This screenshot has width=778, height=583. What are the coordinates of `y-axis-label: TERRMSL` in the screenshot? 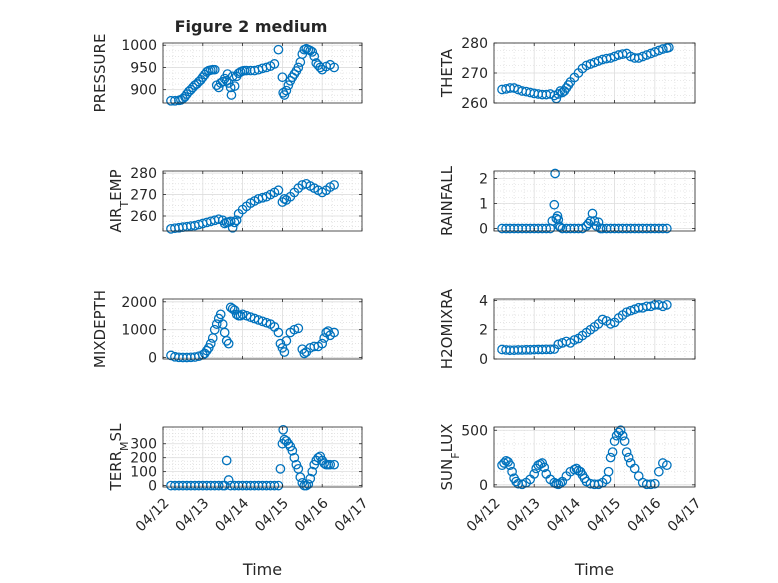 It's located at (119, 457).